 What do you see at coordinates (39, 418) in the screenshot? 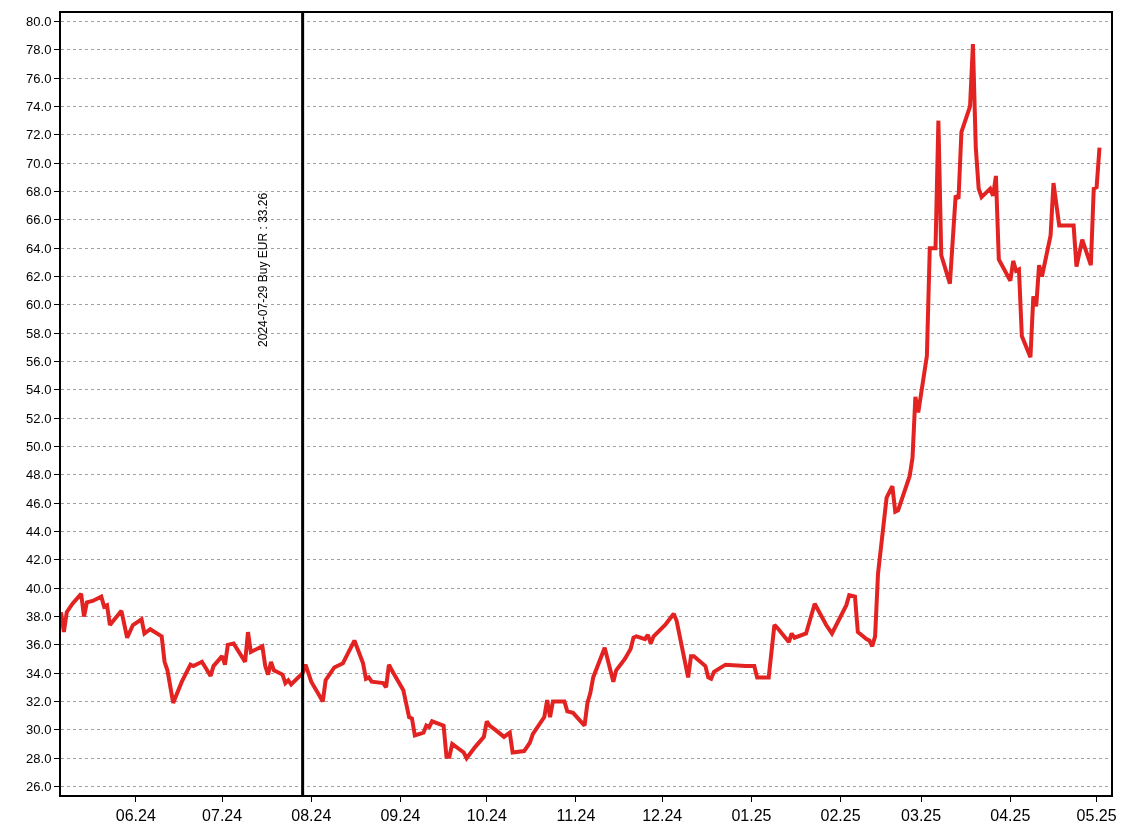
I see `y-tick-label: 52.0` at bounding box center [39, 418].